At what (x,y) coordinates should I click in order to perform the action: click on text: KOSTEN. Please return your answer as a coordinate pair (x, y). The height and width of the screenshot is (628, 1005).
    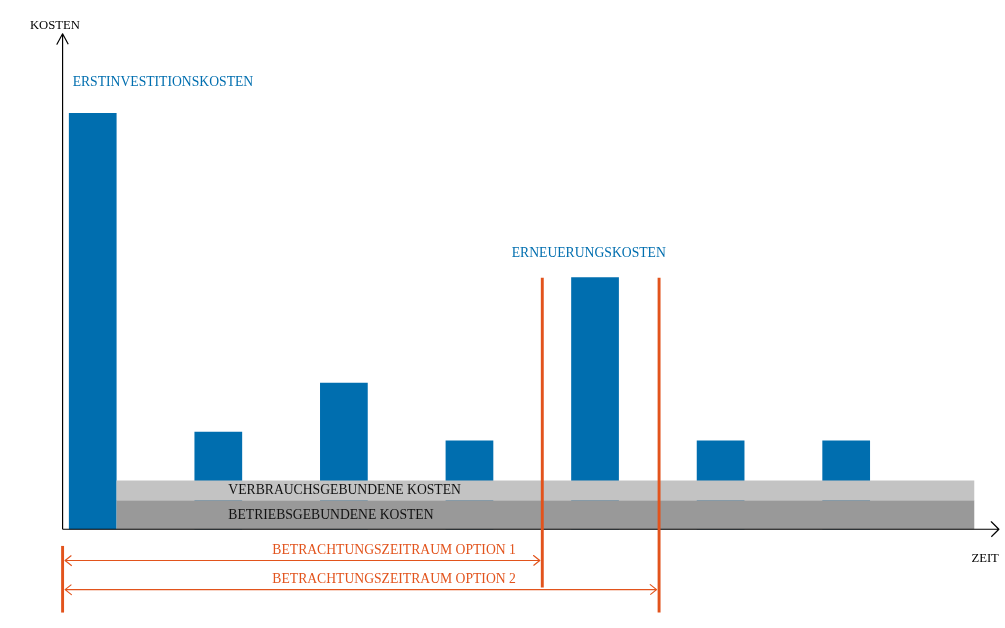
    Looking at the image, I should click on (54, 25).